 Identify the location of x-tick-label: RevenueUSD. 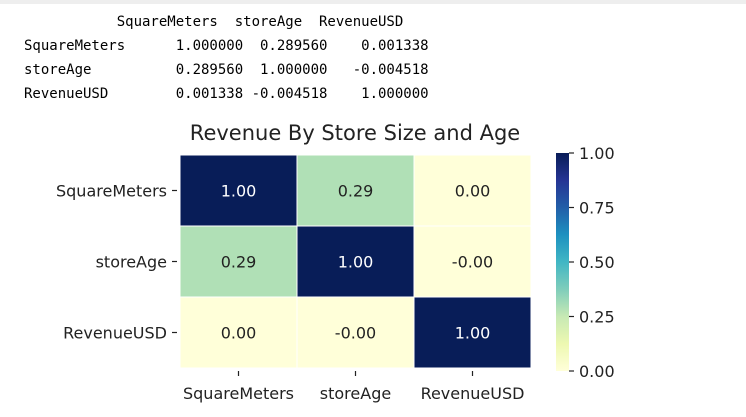
(473, 393).